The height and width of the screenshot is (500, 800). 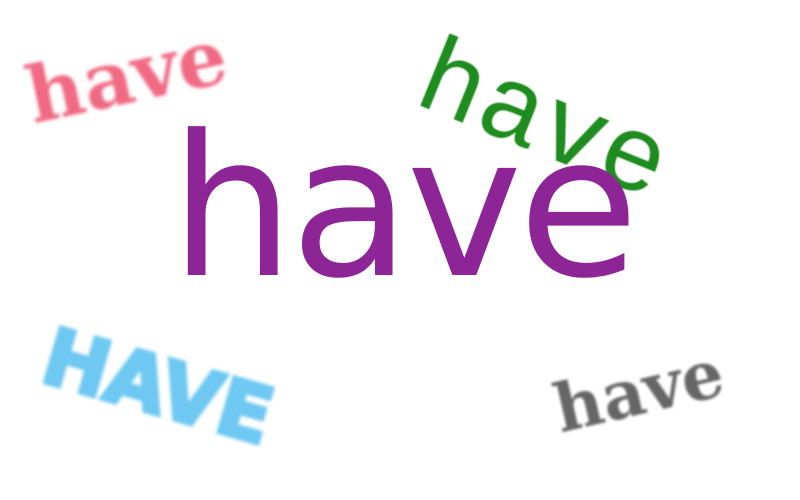 I want to click on word-bottom-left: HAVE, so click(x=158, y=387).